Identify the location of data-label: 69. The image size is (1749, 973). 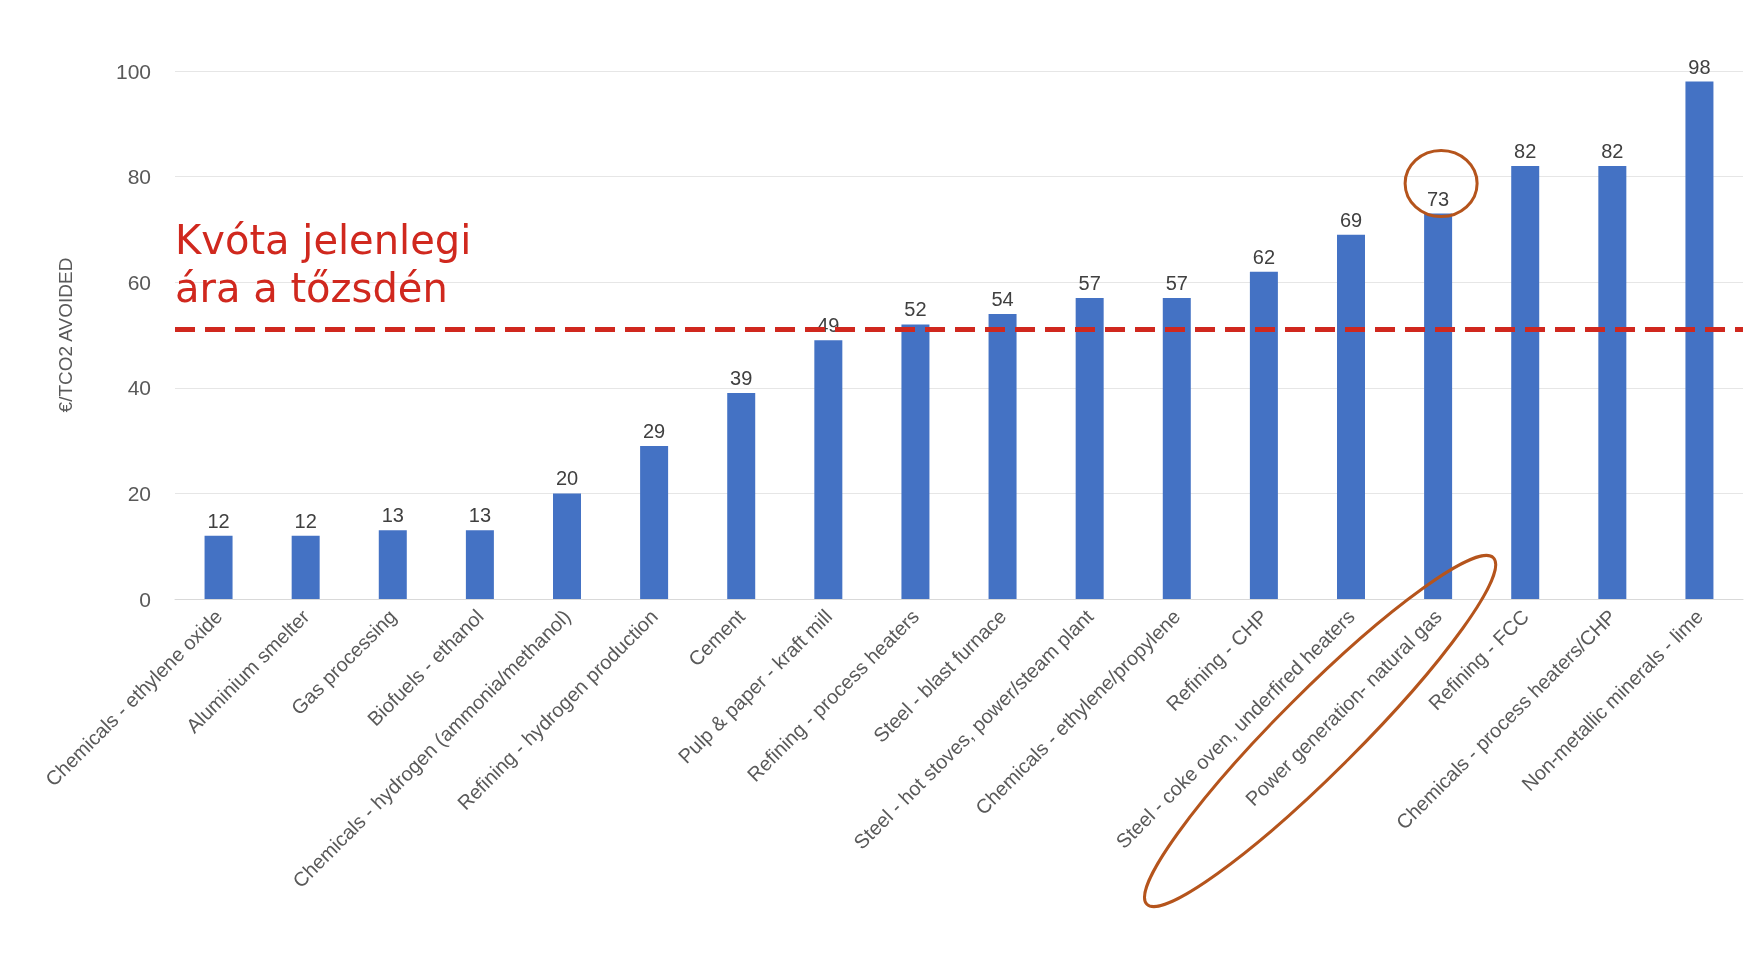
(1351, 219).